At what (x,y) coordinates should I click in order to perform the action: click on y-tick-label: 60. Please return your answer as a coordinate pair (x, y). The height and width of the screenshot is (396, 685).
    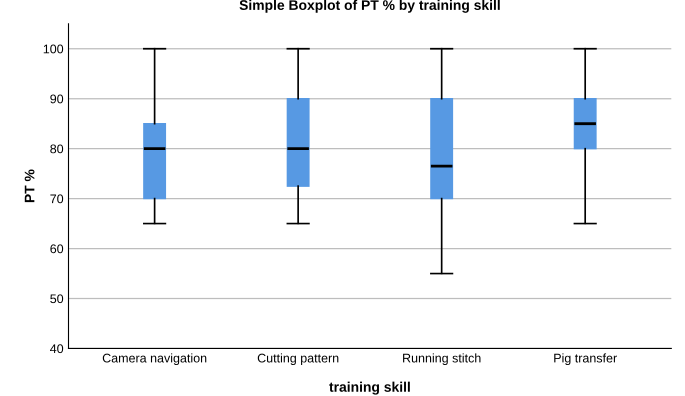
    Looking at the image, I should click on (57, 249).